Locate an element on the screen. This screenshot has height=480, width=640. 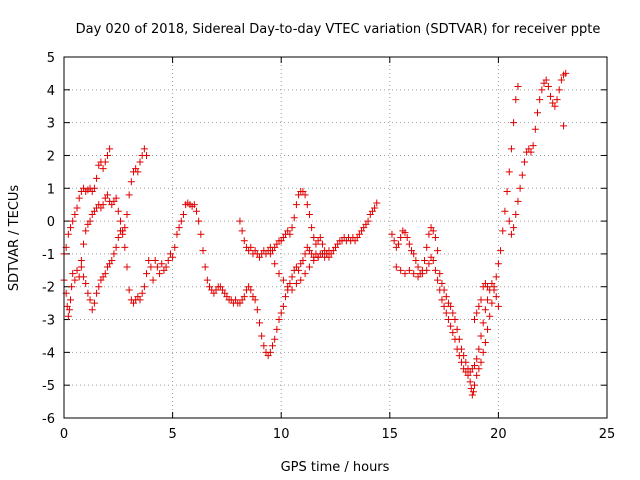
x-tick-label: 15 is located at coordinates (390, 434).